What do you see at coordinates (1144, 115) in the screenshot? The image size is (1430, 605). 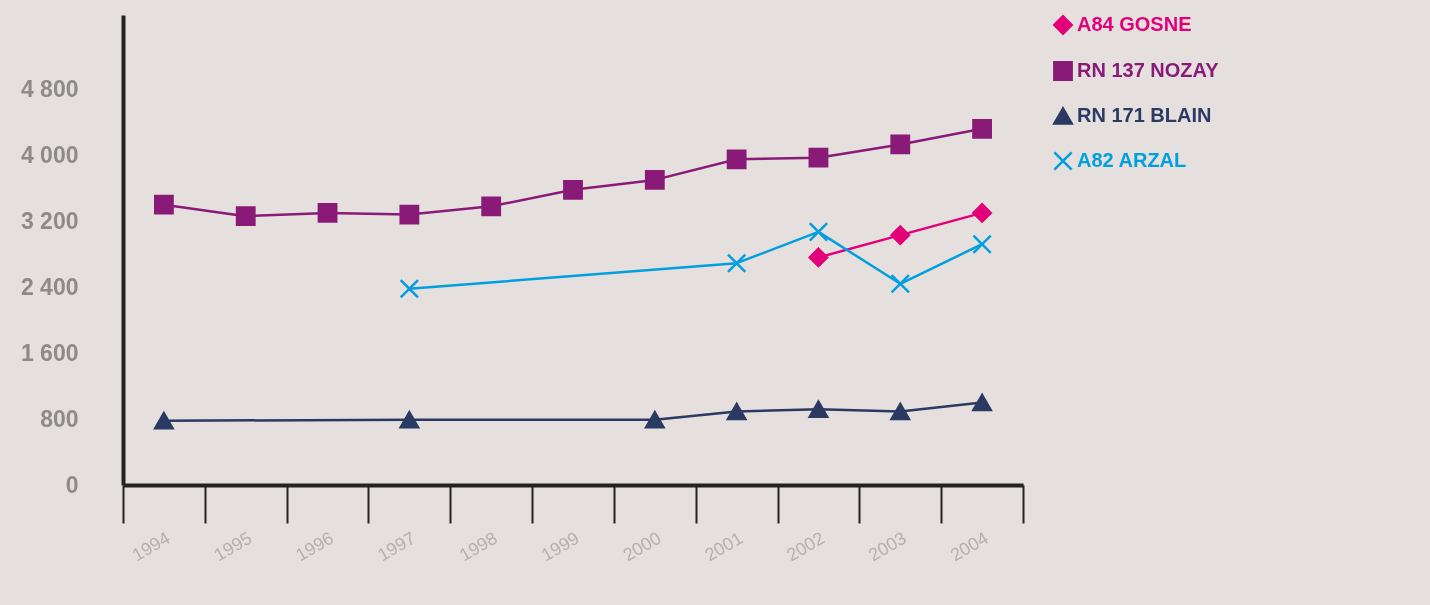 I see `legend-label: RN 171 BLAIN` at bounding box center [1144, 115].